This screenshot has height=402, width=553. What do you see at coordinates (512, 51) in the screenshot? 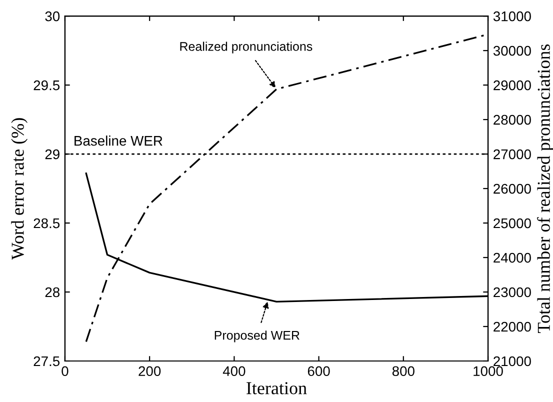
I see `y2-tick-label: 30000` at bounding box center [512, 51].